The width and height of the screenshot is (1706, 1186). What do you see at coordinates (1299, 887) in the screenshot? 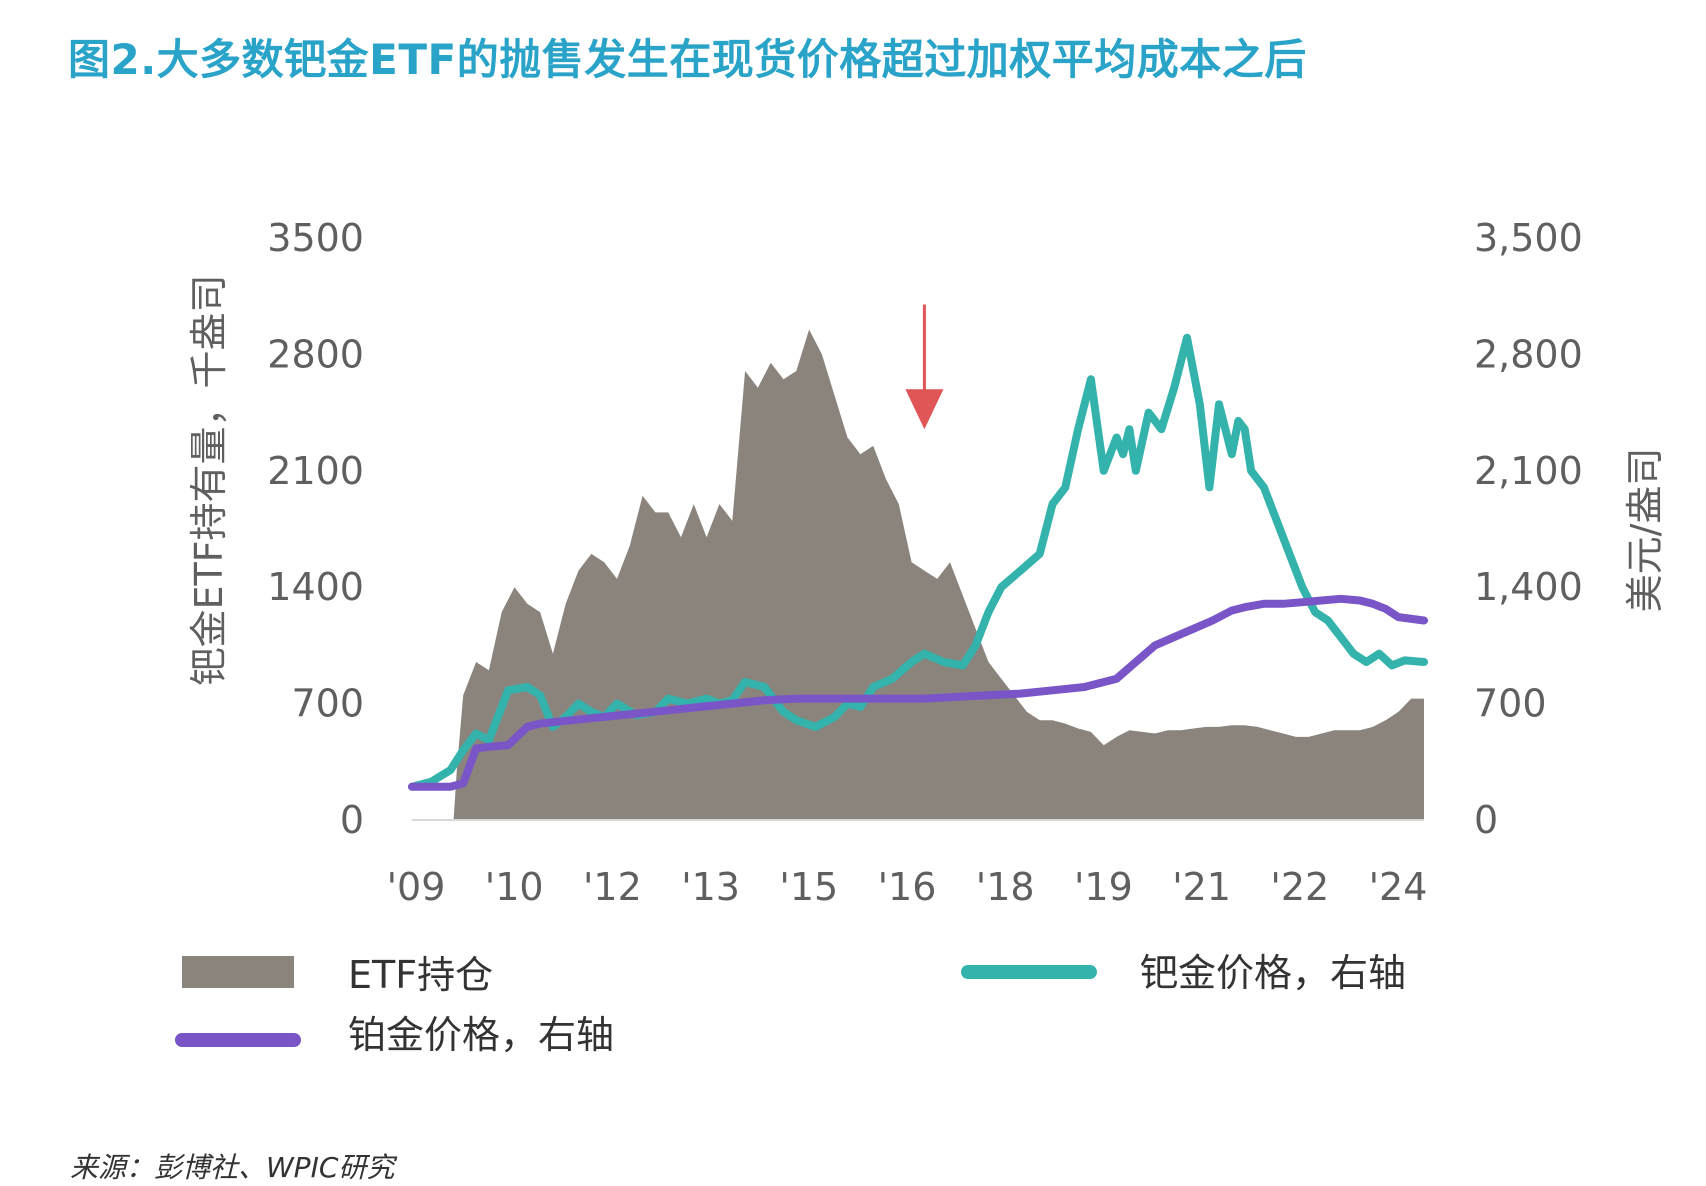
I see `x-tick-label: '22` at bounding box center [1299, 887].